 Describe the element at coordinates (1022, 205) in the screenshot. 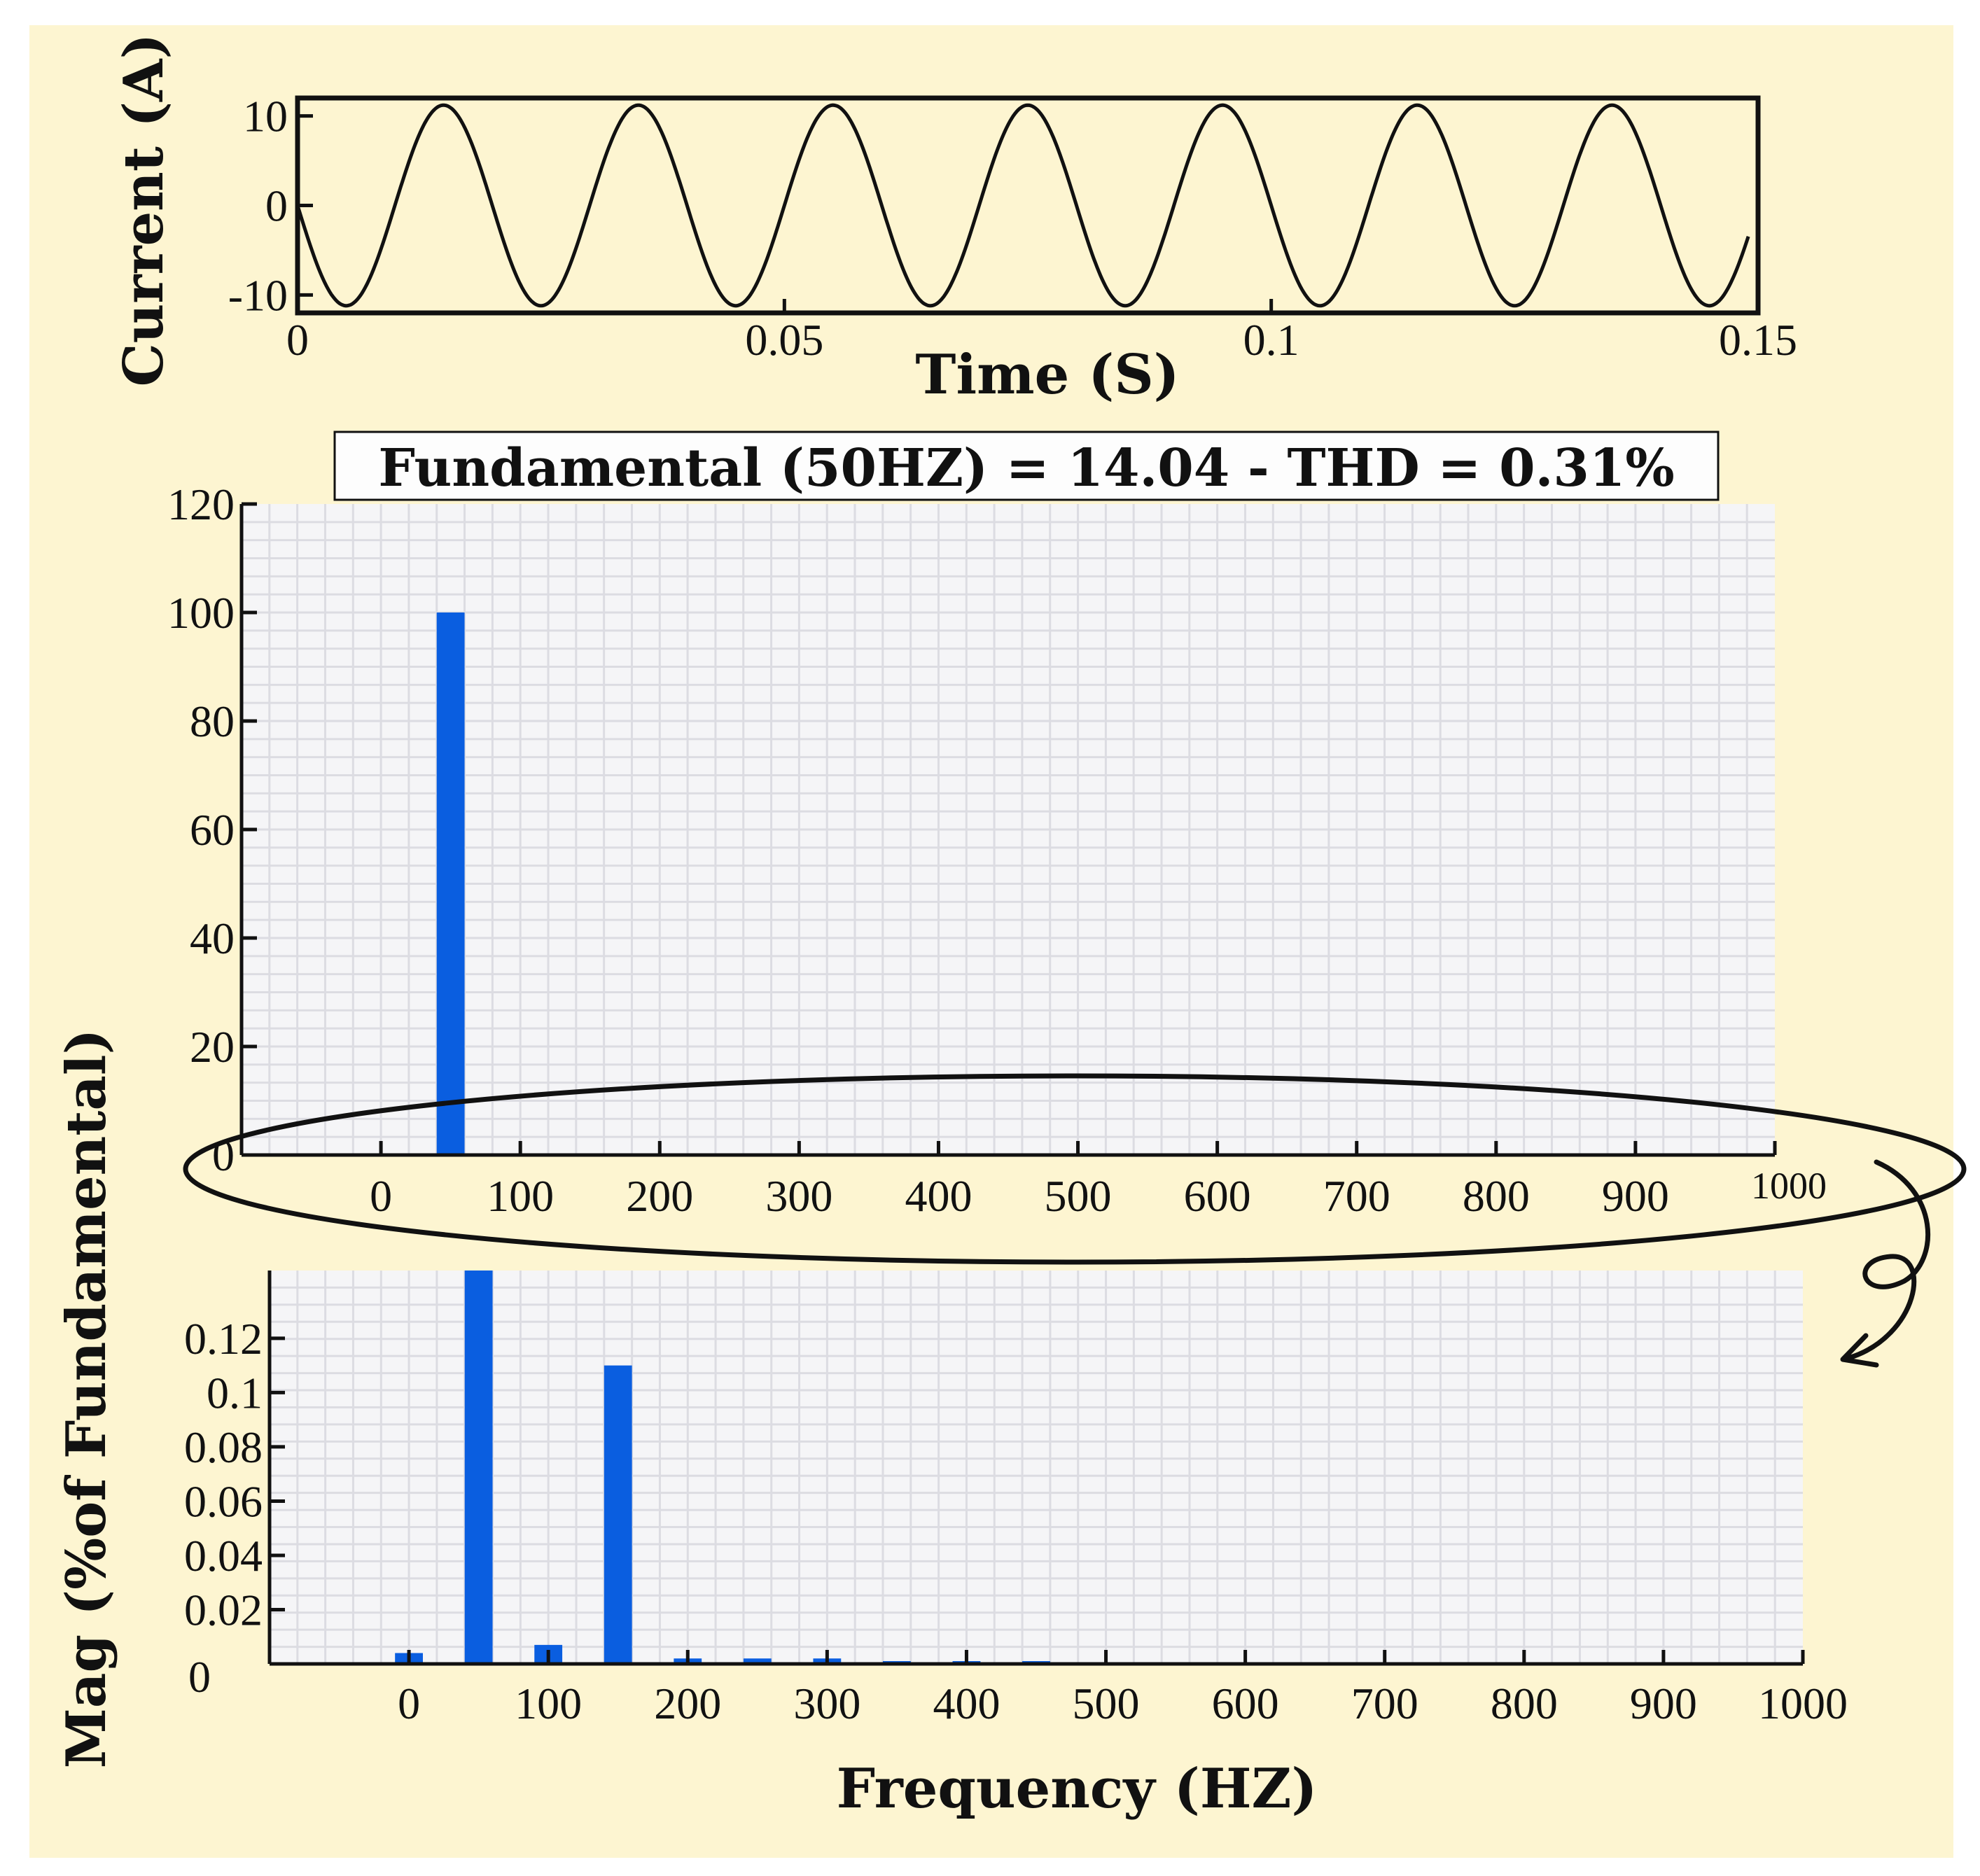

I see `current-series-line` at that location.